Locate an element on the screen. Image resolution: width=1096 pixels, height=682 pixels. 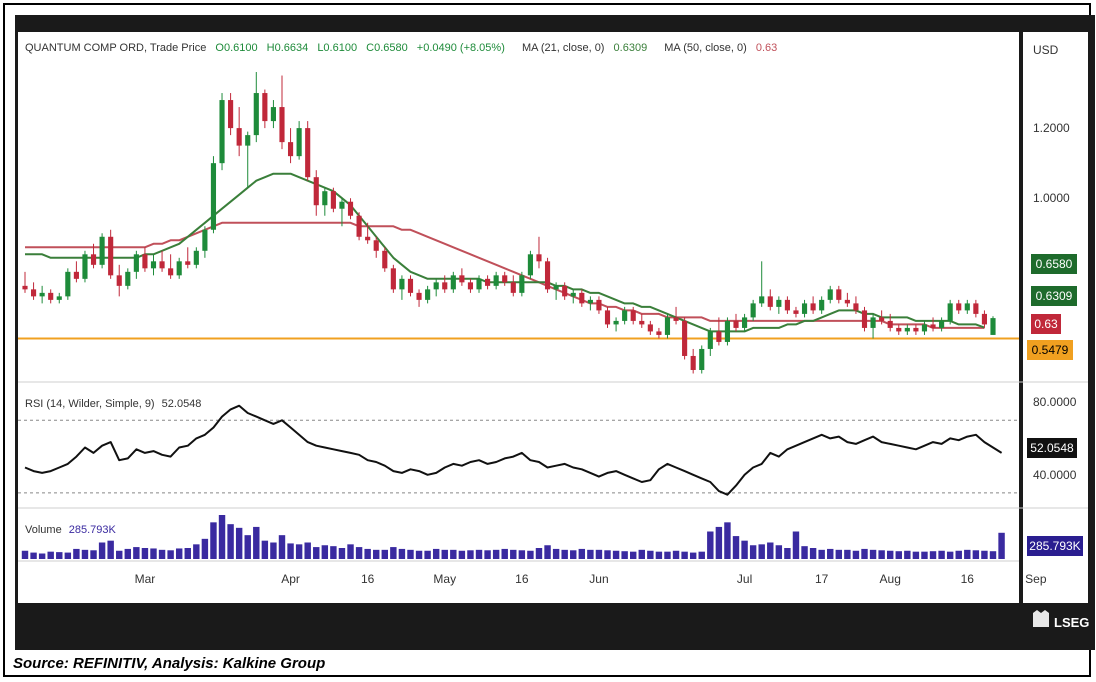
change-value: +0.0490 (+8.05%) is located at coordinates (461, 48).